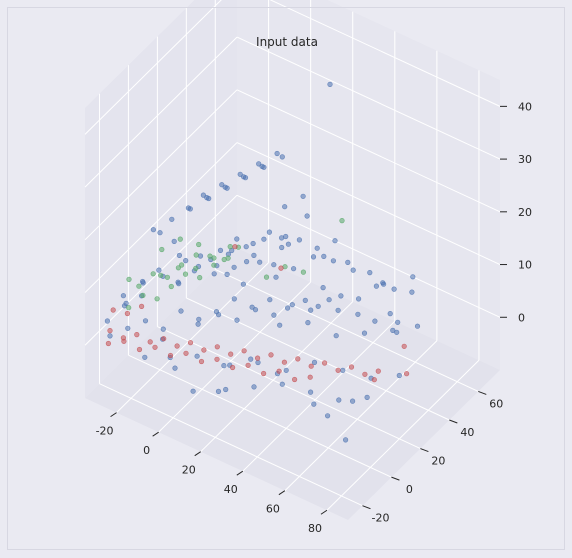  Describe the element at coordinates (189, 470) in the screenshot. I see `x-tick-label: 20` at that location.